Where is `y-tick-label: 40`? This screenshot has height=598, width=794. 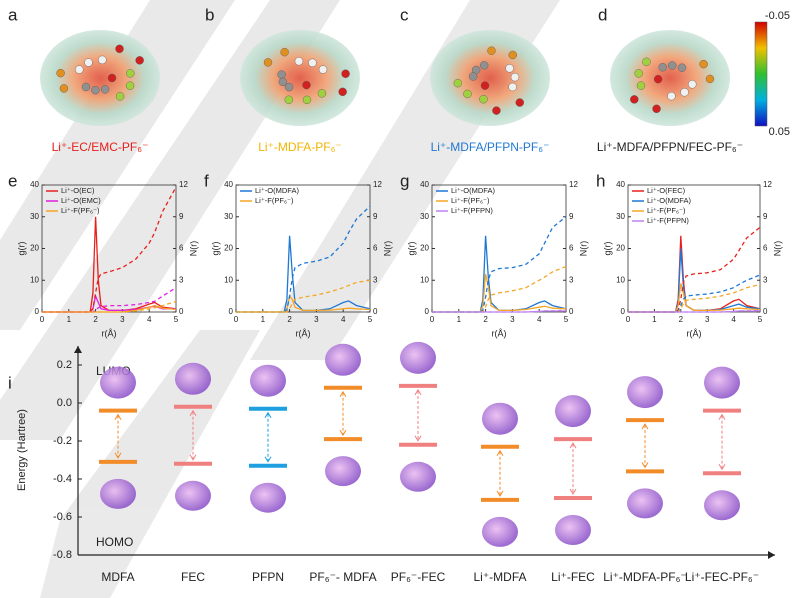
y-tick-label: 40 is located at coordinates (228, 184).